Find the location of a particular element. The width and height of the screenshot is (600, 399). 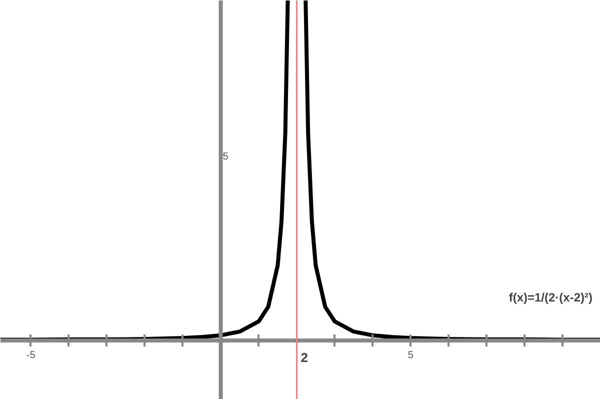

annotation: f(x)=1/(2·(x-2)²) is located at coordinates (550, 297).